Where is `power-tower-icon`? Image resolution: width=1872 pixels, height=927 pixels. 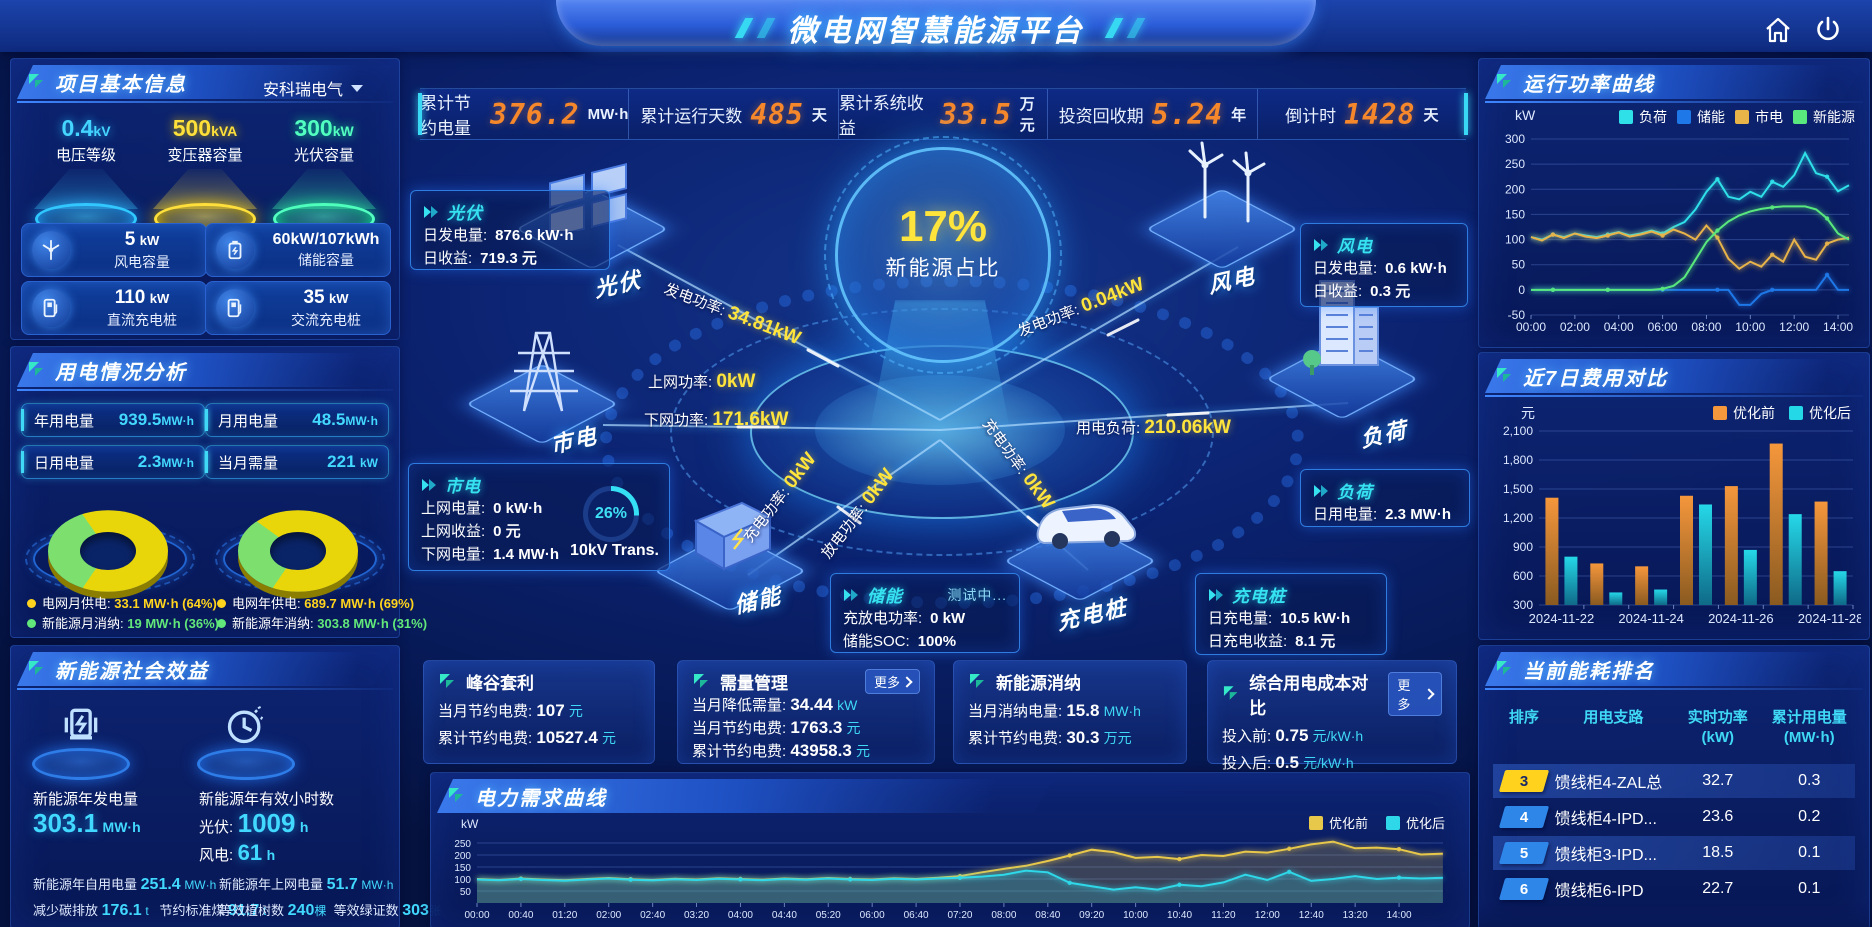
power-tower-icon is located at coordinates (544, 368).